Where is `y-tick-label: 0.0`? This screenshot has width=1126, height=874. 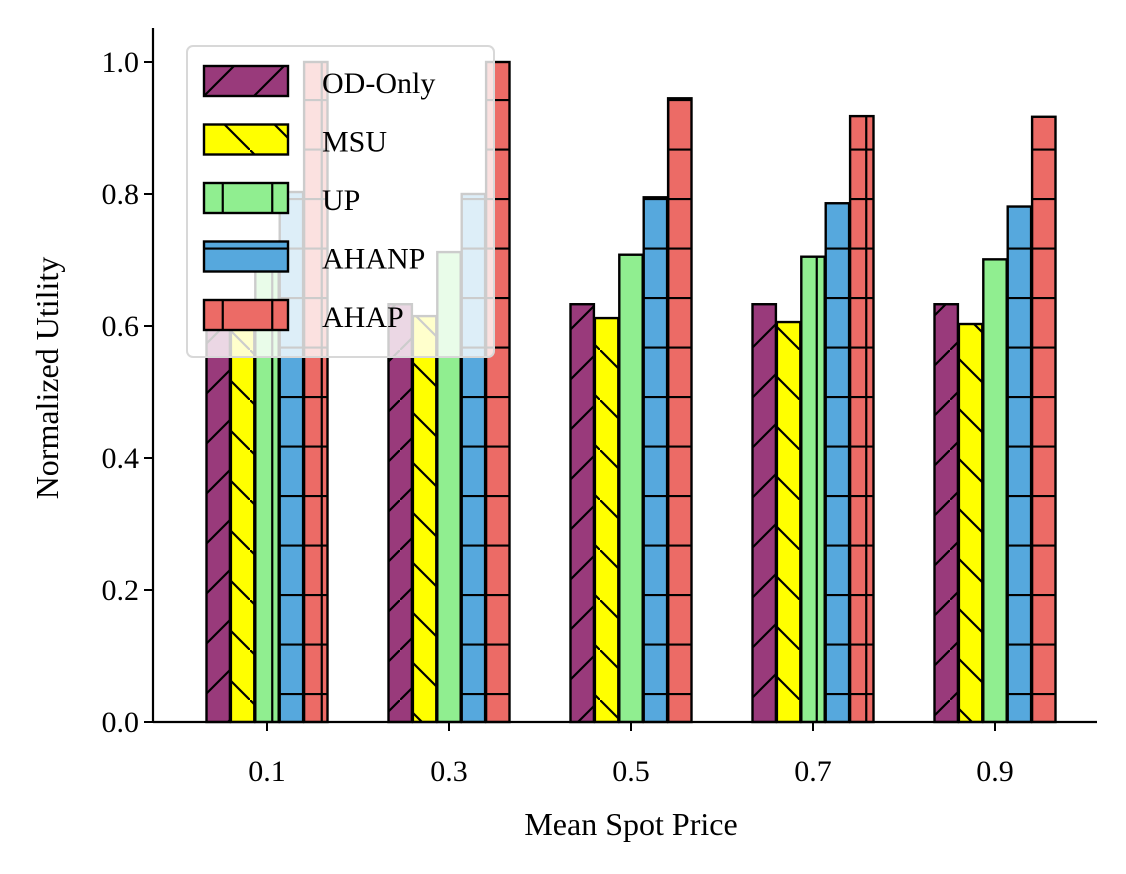
y-tick-label: 0.0 is located at coordinates (121, 722).